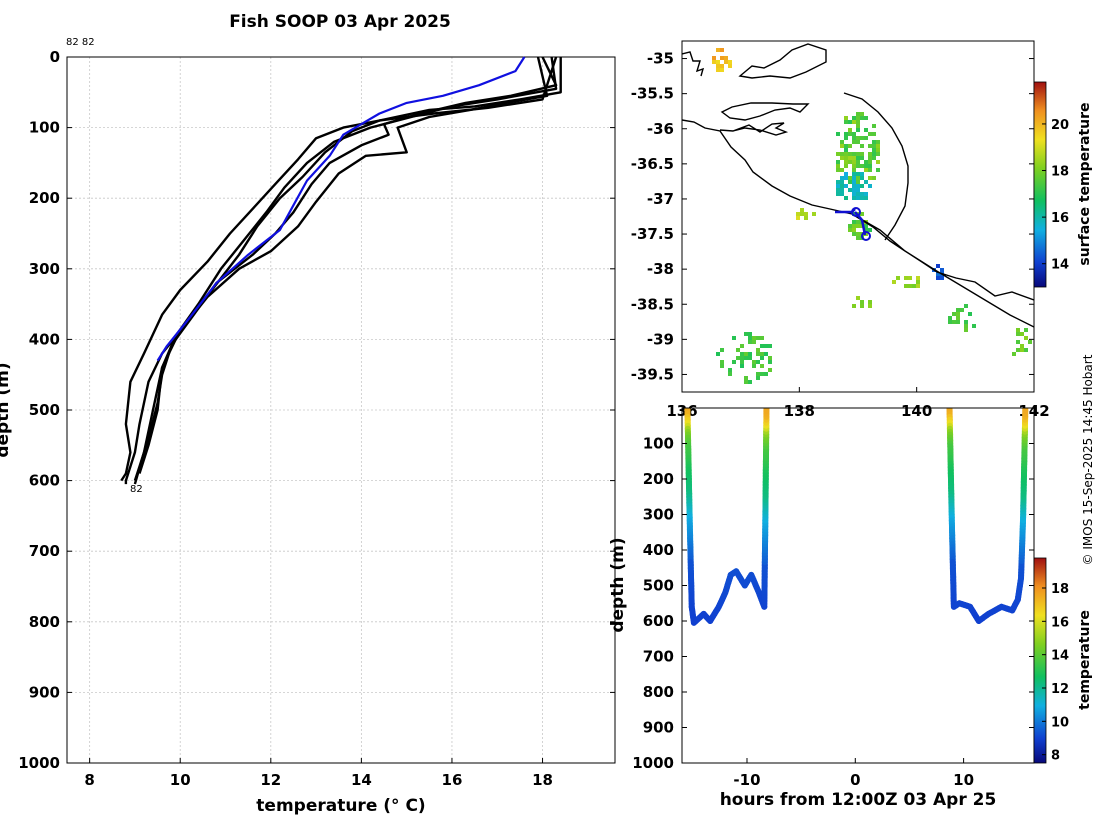 This screenshot has width=1100, height=820. What do you see at coordinates (44, 128) in the screenshot?
I see `profile-ytick-label: 100` at bounding box center [44, 128].